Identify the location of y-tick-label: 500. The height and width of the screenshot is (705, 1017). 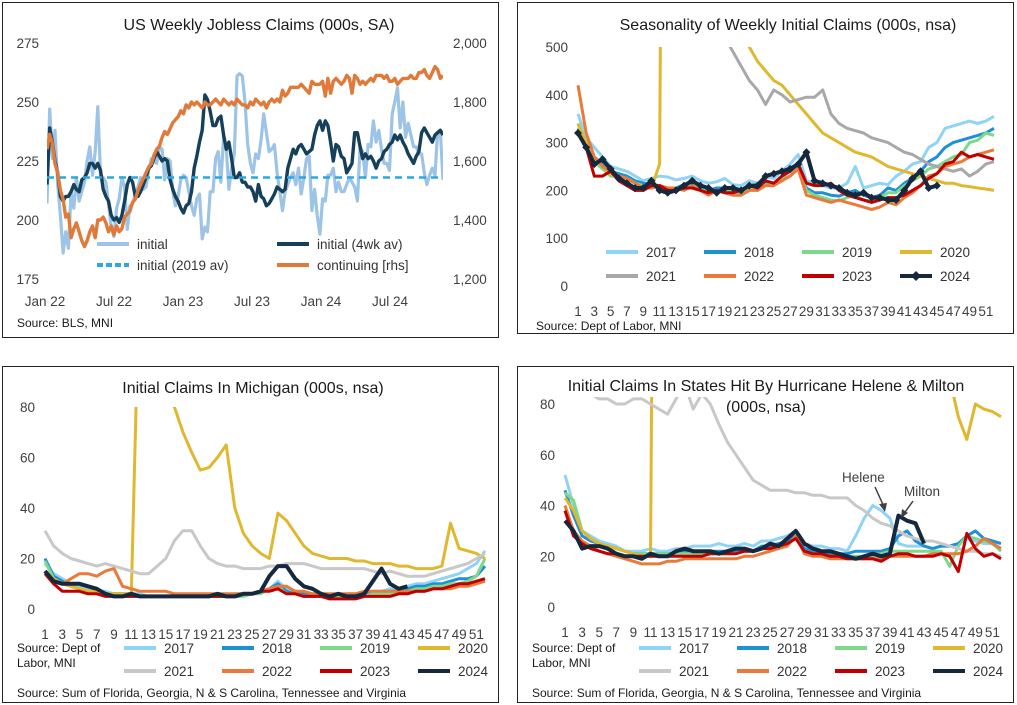
(556, 47).